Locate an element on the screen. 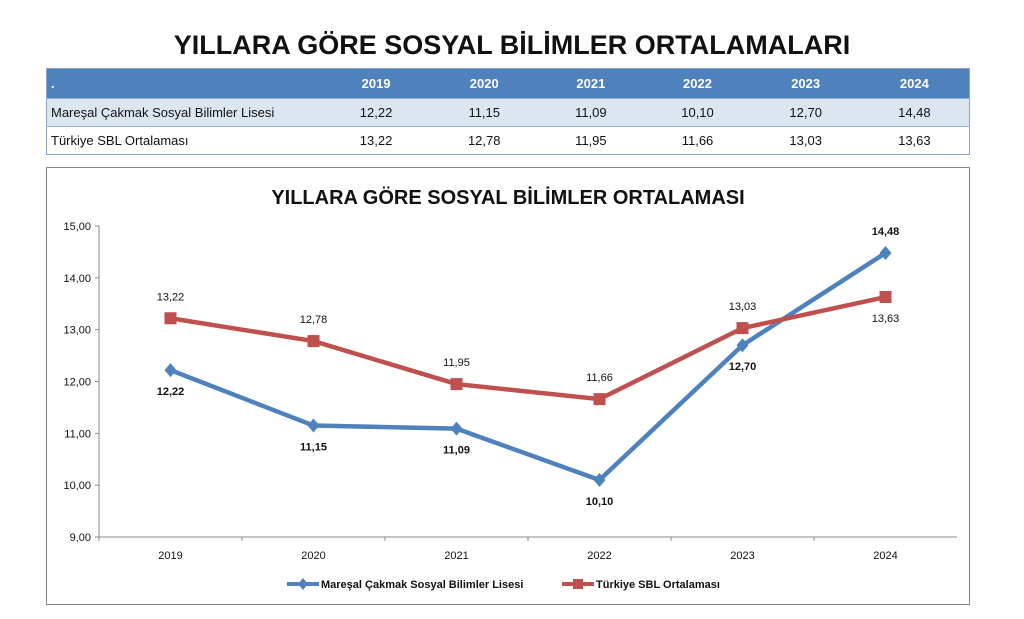 This screenshot has height=619, width=1024. cell: 13,03 is located at coordinates (805, 140).